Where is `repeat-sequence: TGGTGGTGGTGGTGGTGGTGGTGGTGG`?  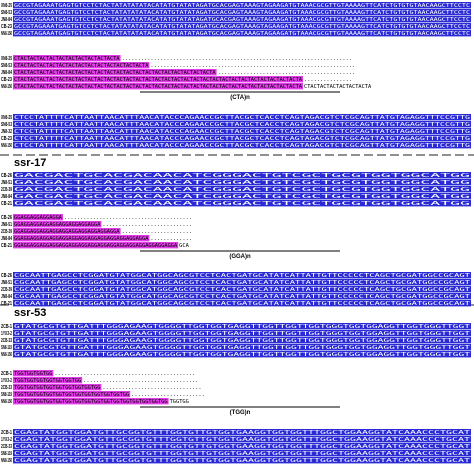
repeat-sequence: TGGTGGTGGTGGTGGTGGTGGTGGTGG is located at coordinates (57, 388).